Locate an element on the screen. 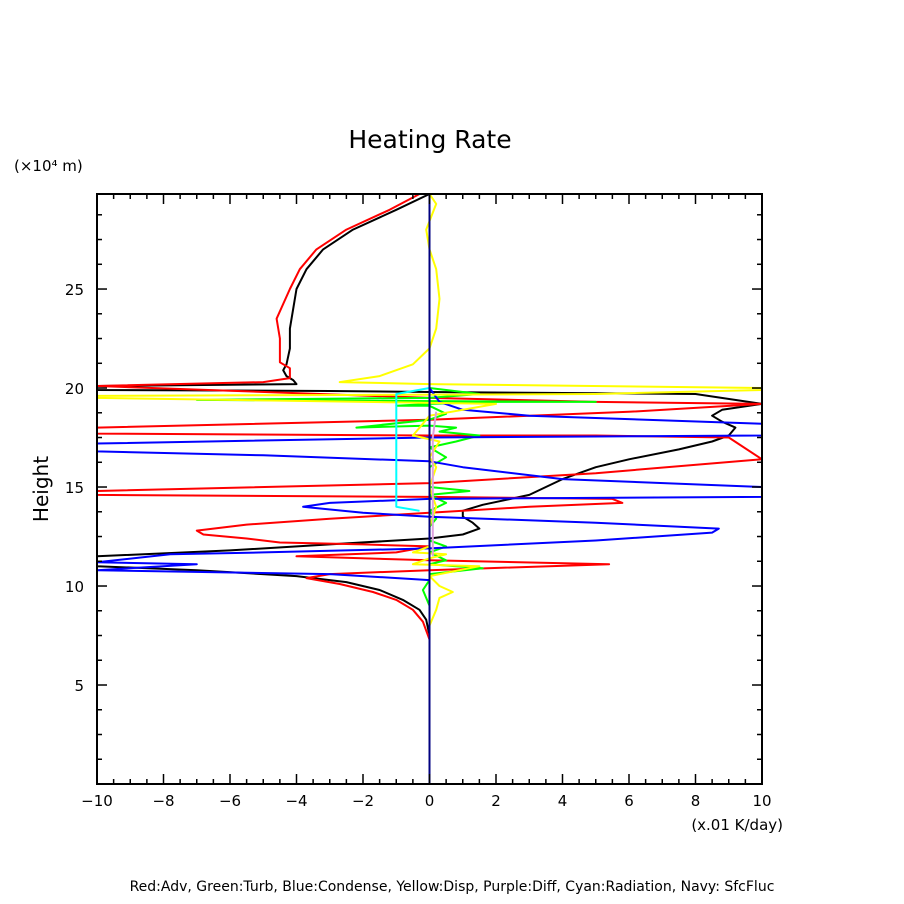 The image size is (904, 904). y-tick-label: 10 is located at coordinates (74, 587).